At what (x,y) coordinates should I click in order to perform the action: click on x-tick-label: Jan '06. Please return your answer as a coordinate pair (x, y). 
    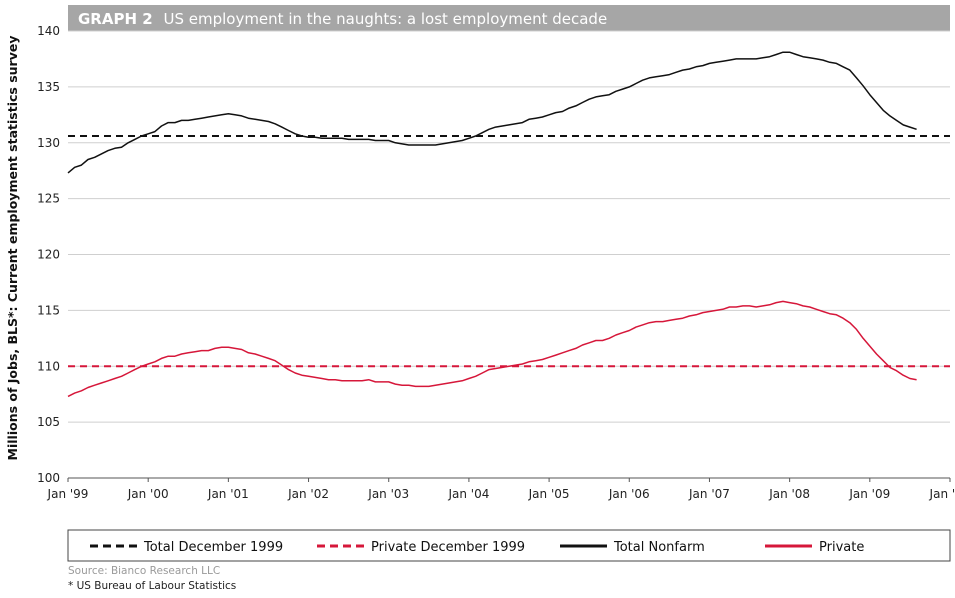
    Looking at the image, I should click on (629, 494).